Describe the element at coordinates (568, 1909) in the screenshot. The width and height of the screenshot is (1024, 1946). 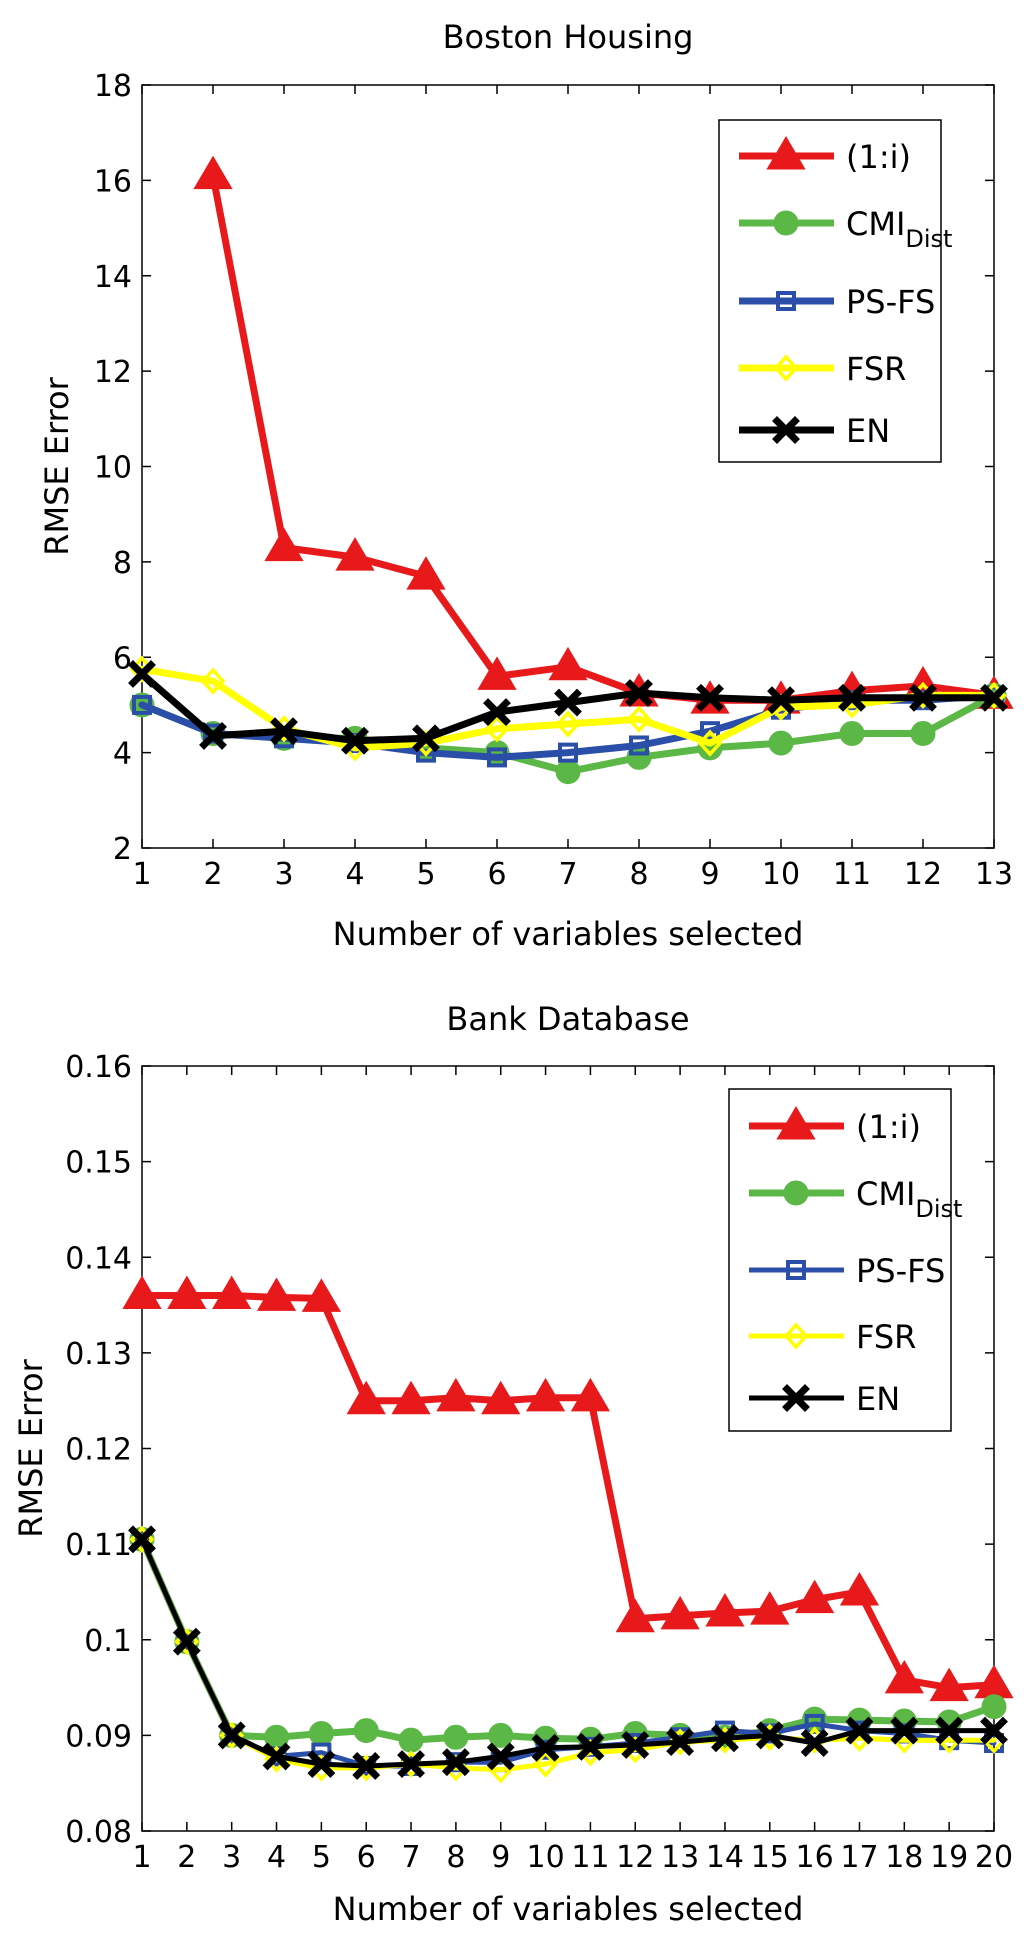
I see `x-axis-title: Number of variables selected` at that location.